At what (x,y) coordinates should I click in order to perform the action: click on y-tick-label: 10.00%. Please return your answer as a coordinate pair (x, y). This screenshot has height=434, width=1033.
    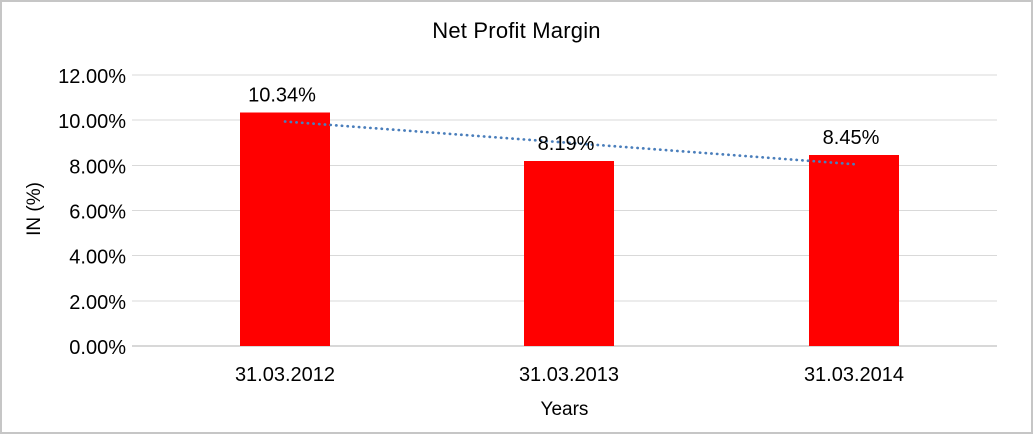
    Looking at the image, I should click on (92, 122).